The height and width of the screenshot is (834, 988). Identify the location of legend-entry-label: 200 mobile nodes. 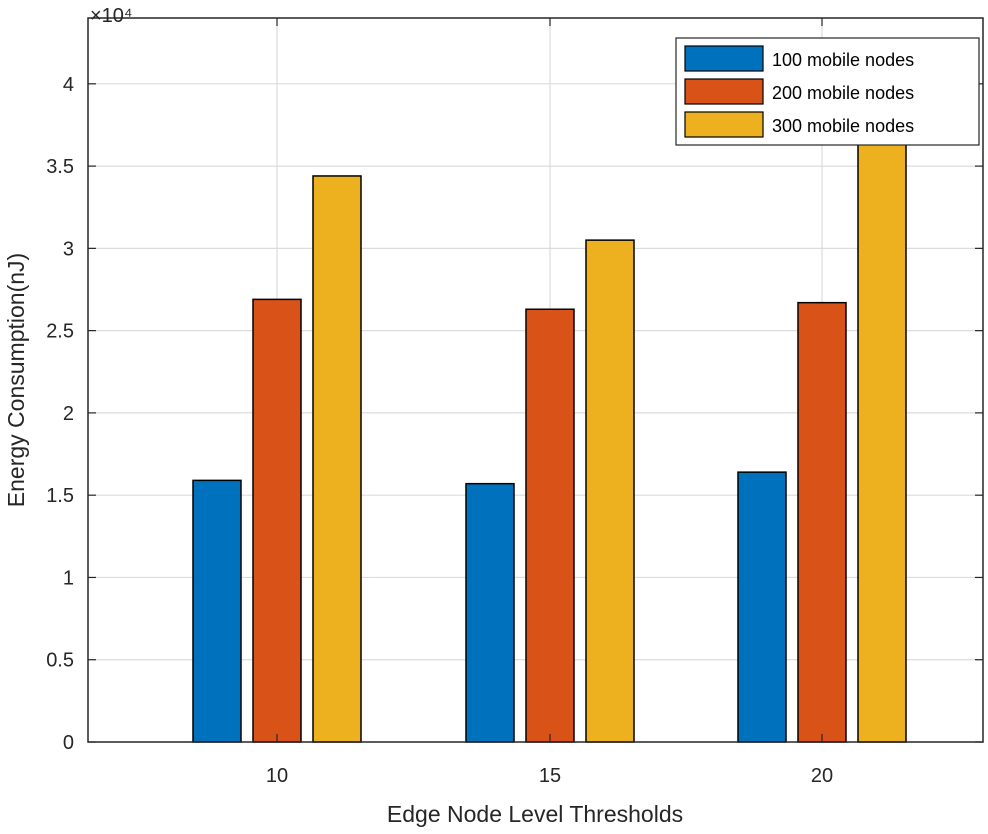
(843, 93).